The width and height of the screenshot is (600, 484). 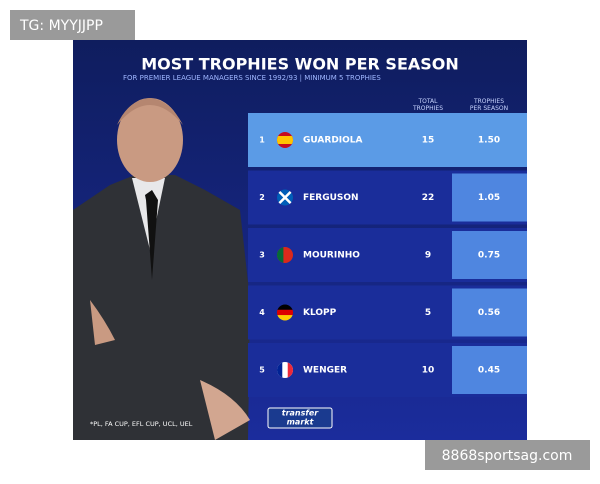 What do you see at coordinates (333, 141) in the screenshot?
I see `manager-name: GUARDIOLA` at bounding box center [333, 141].